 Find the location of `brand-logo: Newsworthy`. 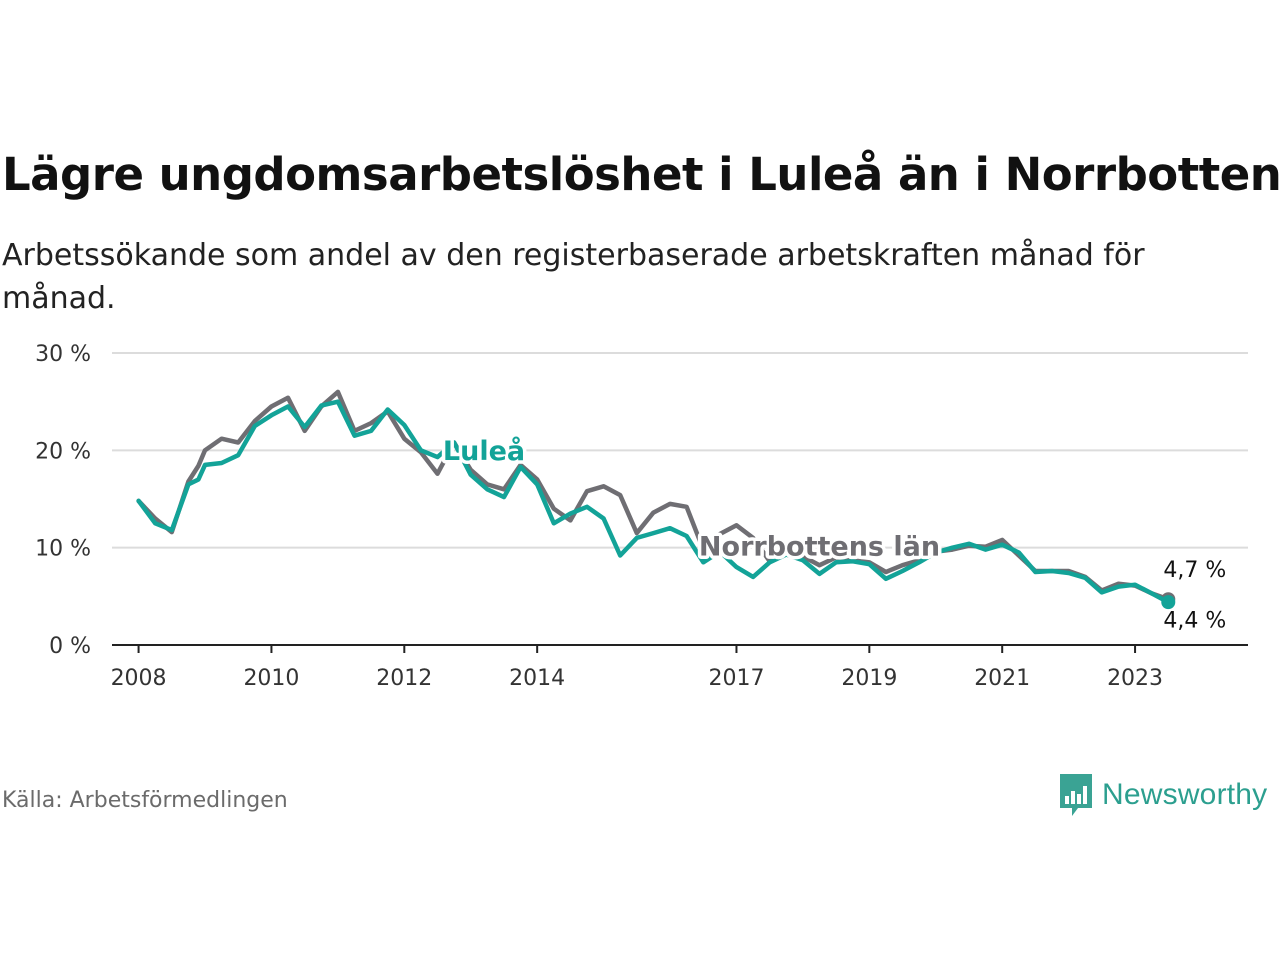

brand-logo: Newsworthy is located at coordinates (1162, 795).